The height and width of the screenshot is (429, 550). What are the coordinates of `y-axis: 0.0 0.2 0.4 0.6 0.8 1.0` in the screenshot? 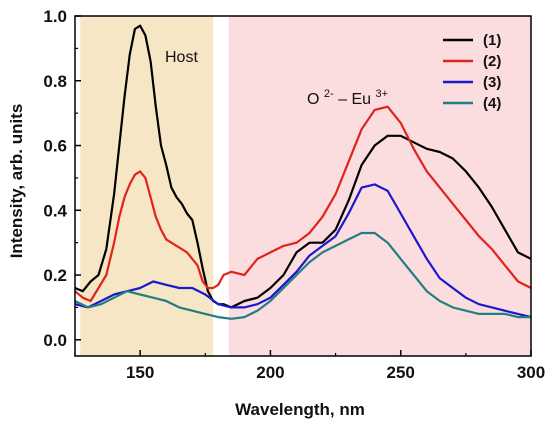 It's located at (62, 178).